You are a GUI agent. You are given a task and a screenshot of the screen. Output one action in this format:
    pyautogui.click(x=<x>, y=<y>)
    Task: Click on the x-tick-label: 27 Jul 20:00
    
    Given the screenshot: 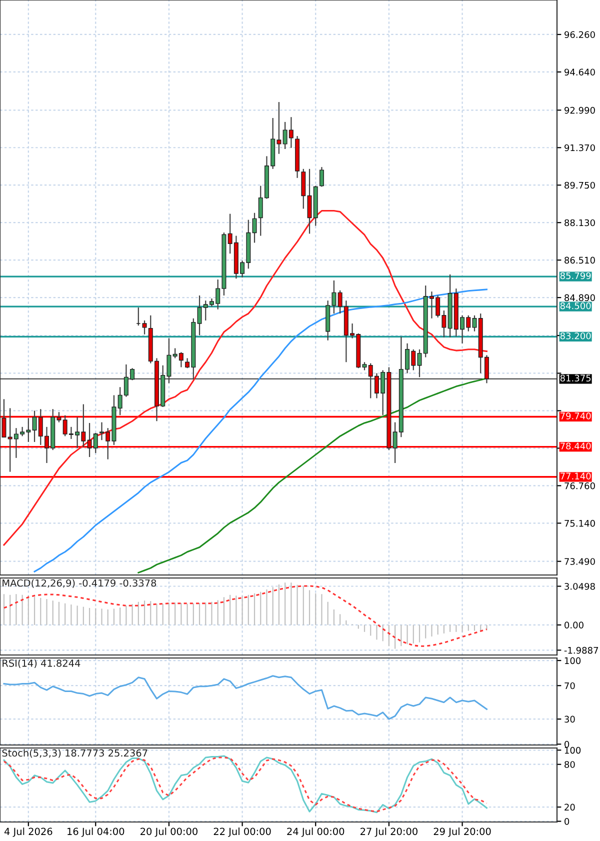 What is the action you would take?
    pyautogui.click(x=389, y=832)
    